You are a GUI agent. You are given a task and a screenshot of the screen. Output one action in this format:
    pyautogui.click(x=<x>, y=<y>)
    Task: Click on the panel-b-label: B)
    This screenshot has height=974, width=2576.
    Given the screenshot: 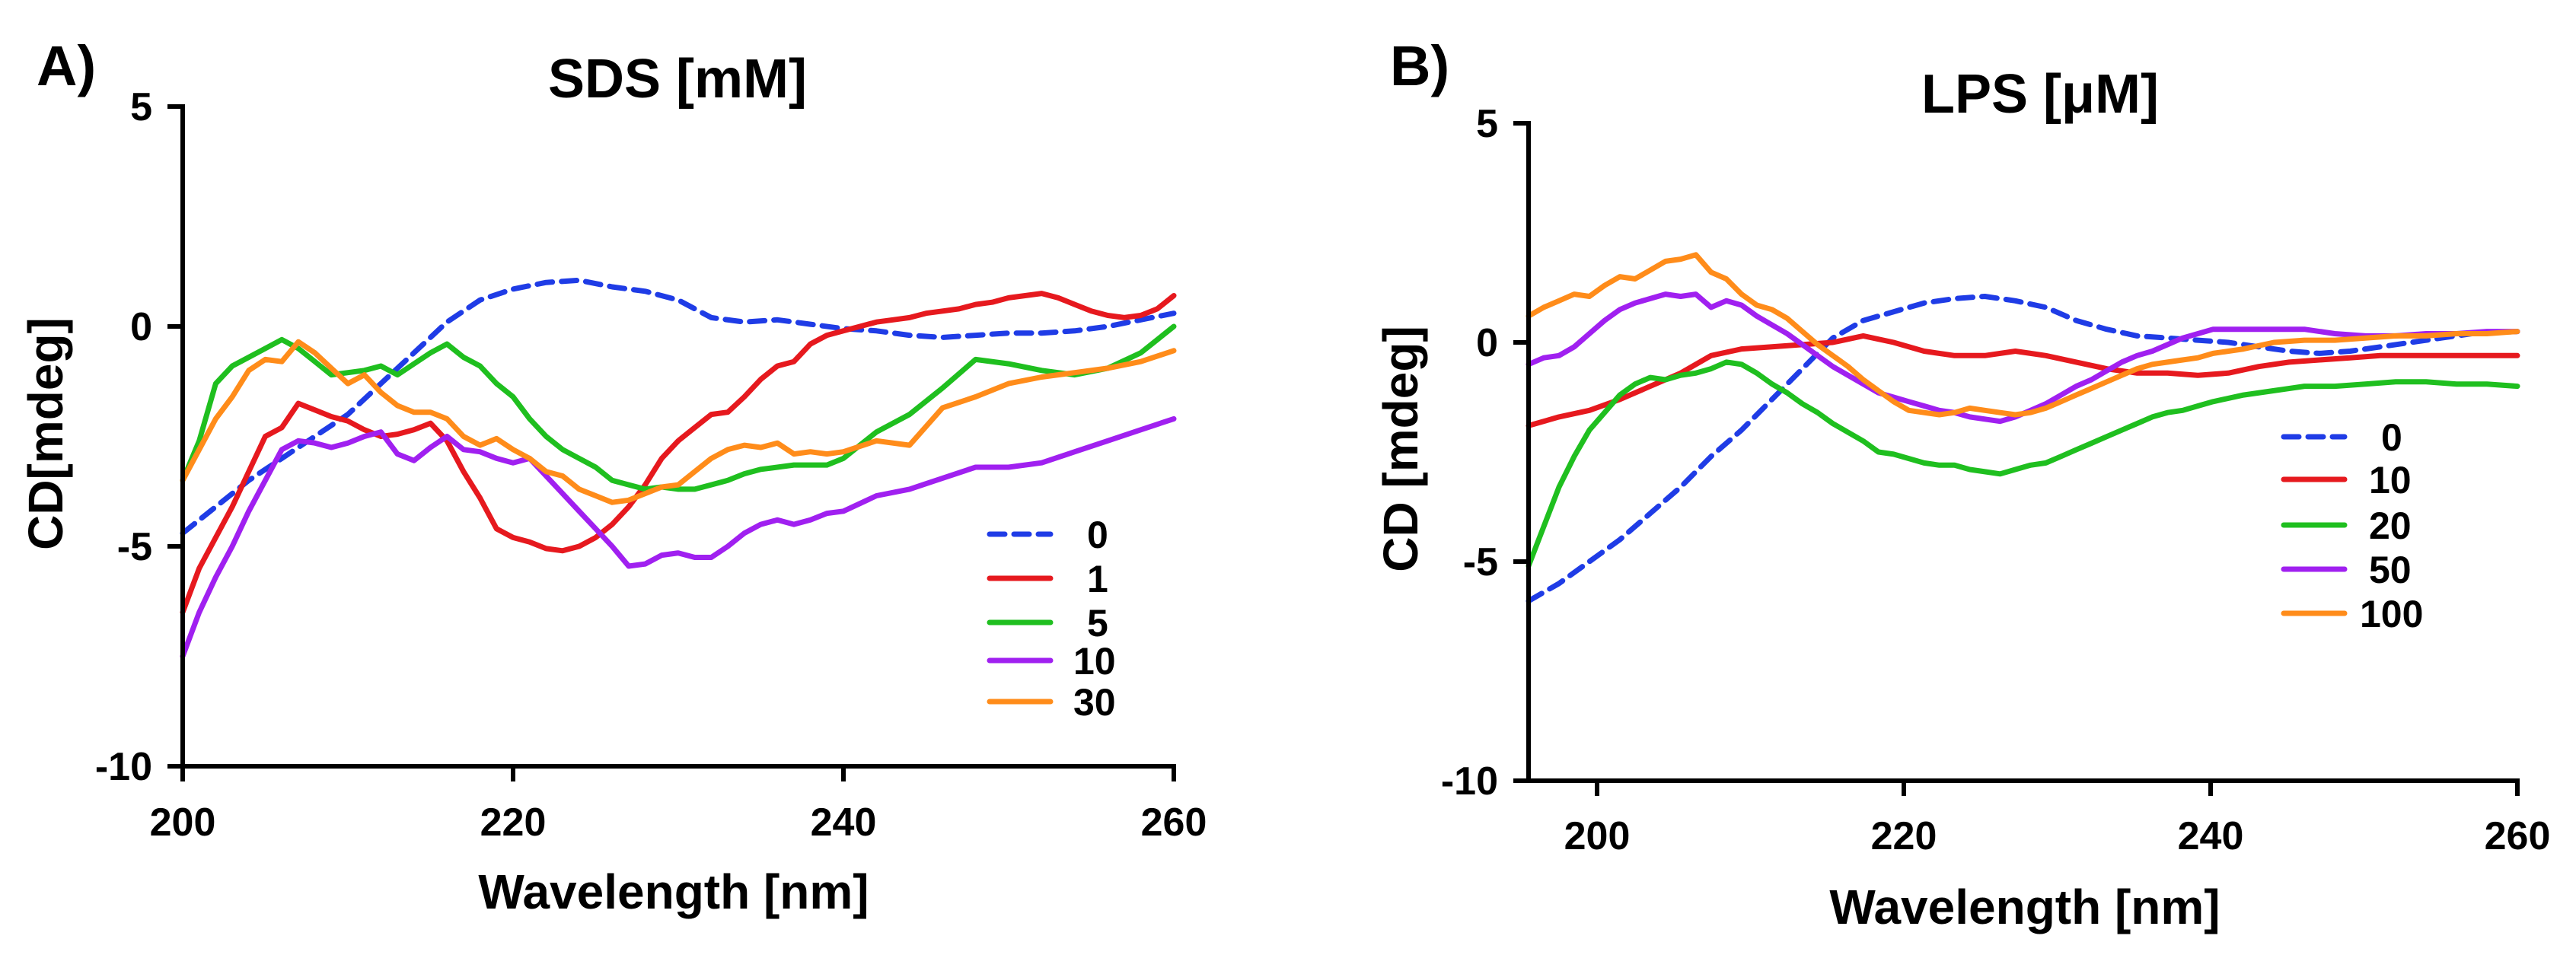 What is the action you would take?
    pyautogui.click(x=1419, y=65)
    